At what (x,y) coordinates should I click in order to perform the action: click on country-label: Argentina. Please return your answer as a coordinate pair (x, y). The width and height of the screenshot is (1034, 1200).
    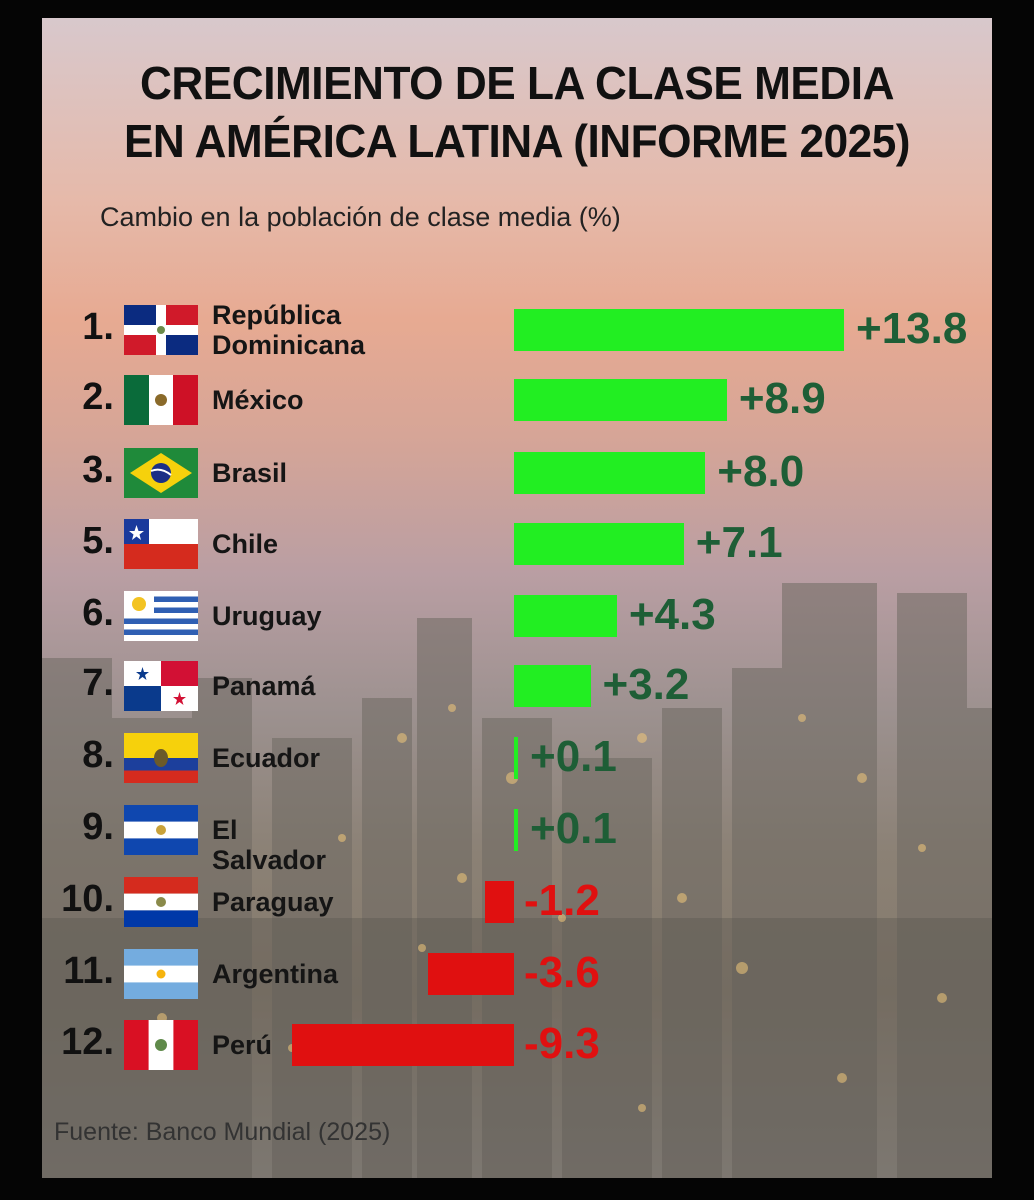
    Looking at the image, I should click on (275, 974).